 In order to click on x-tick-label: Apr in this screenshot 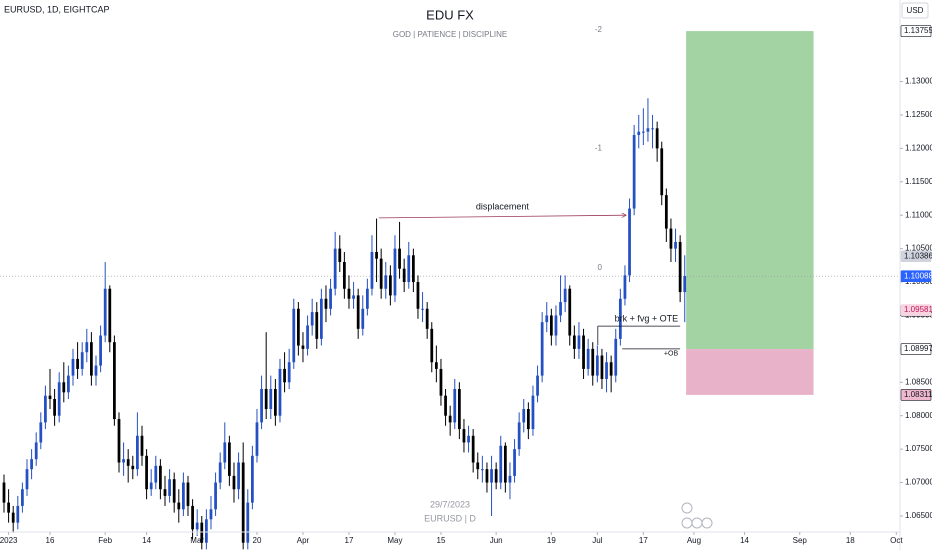, I will do `click(303, 540)`.